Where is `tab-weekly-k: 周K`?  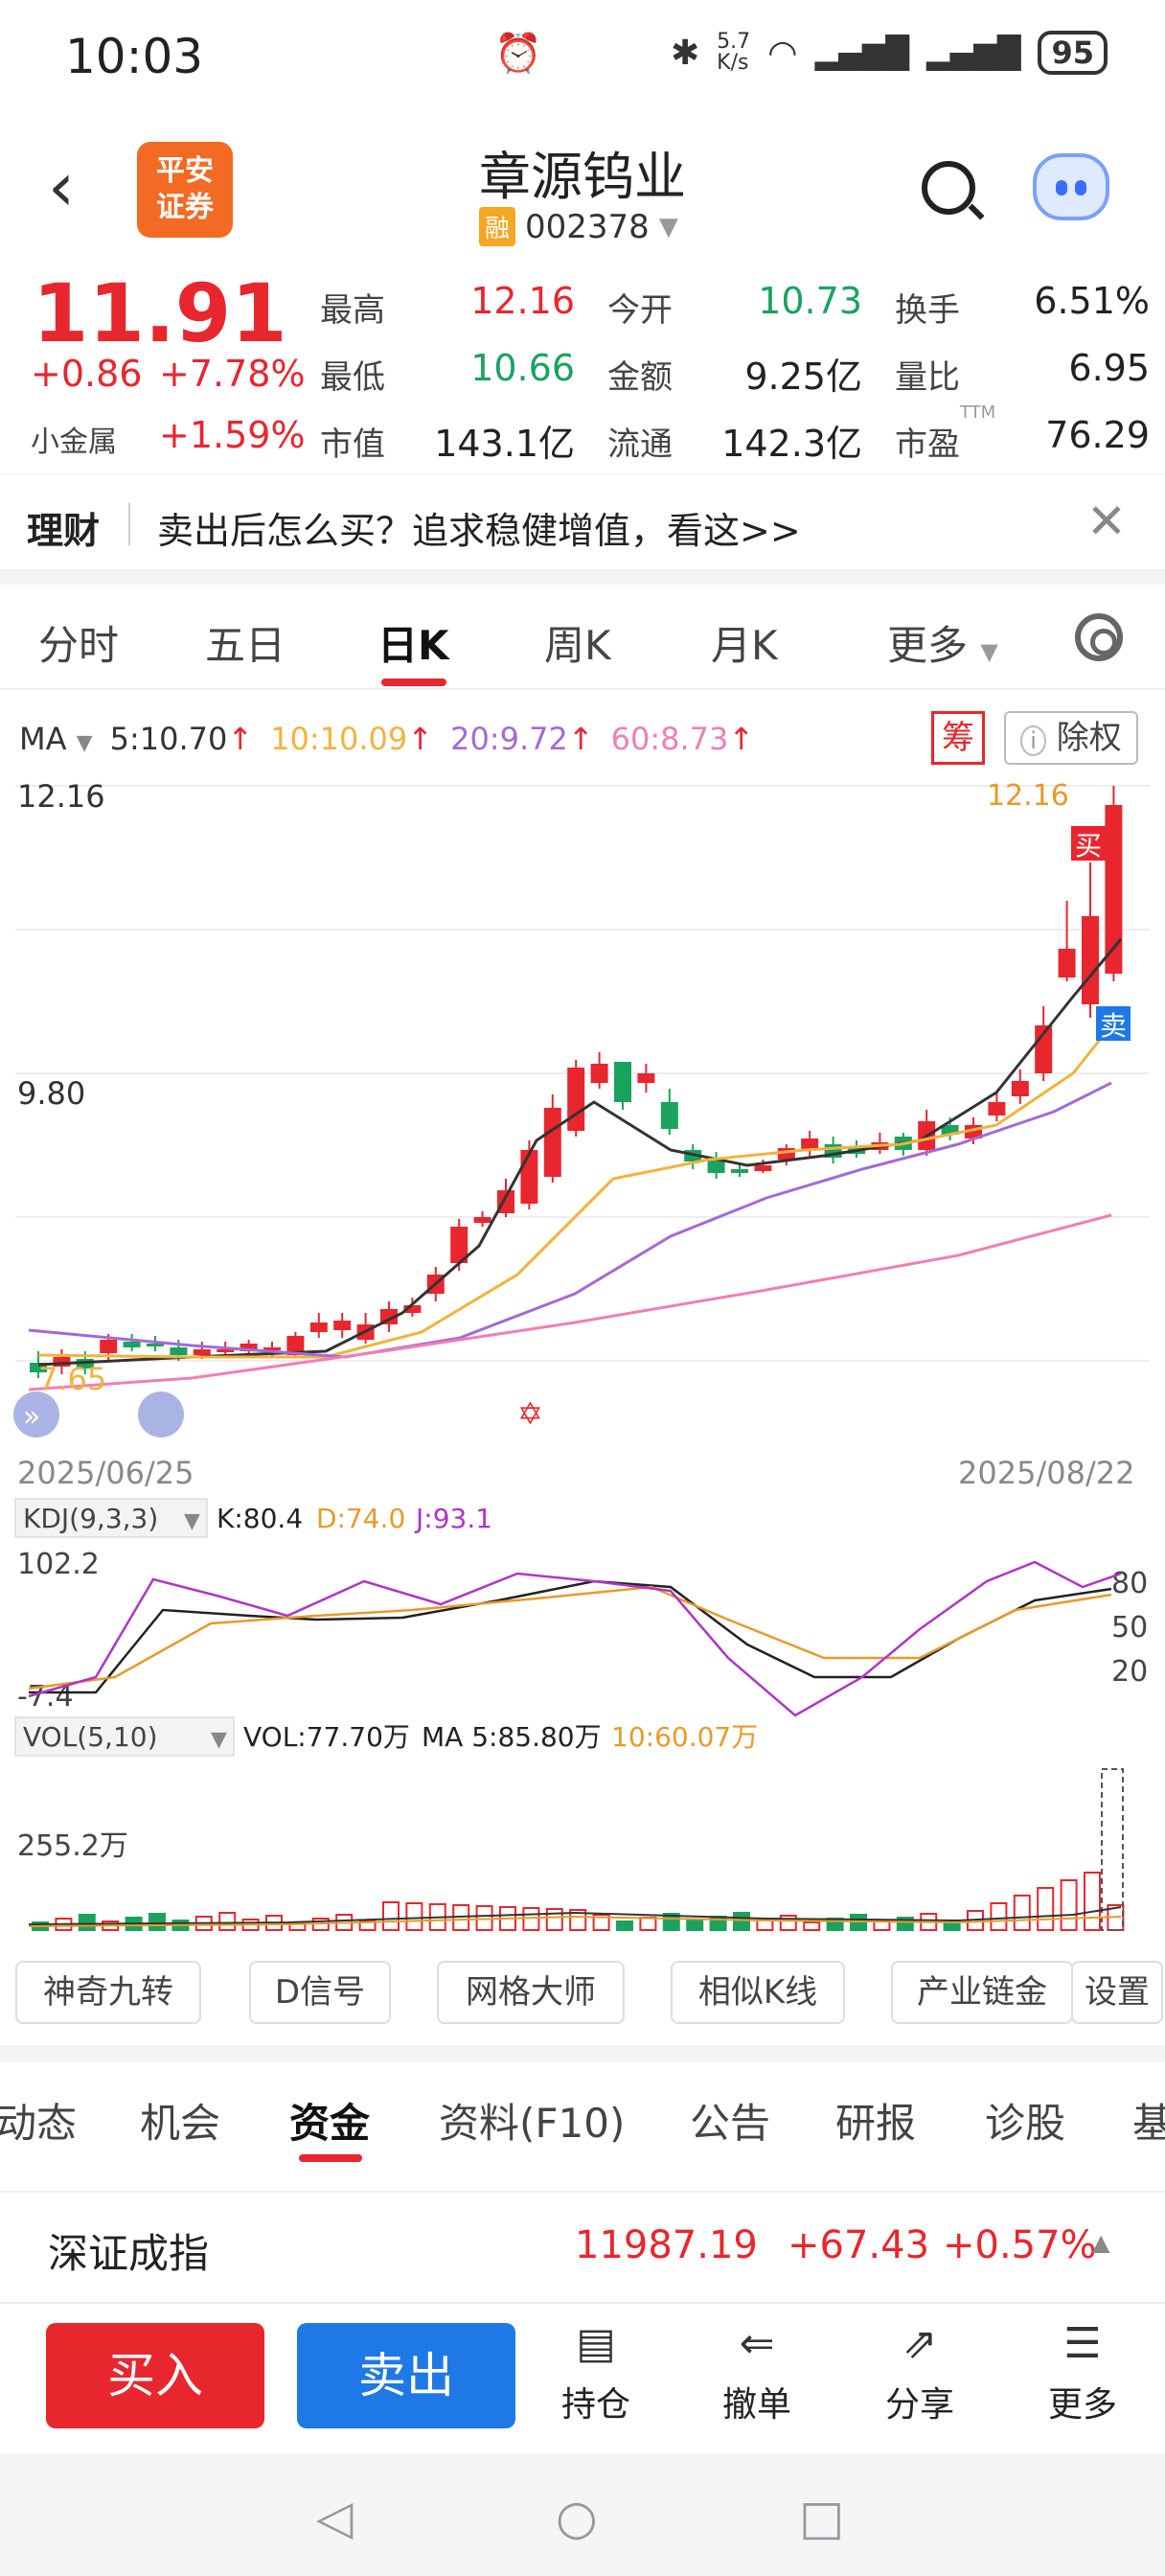 tab-weekly-k: 周K is located at coordinates (577, 645).